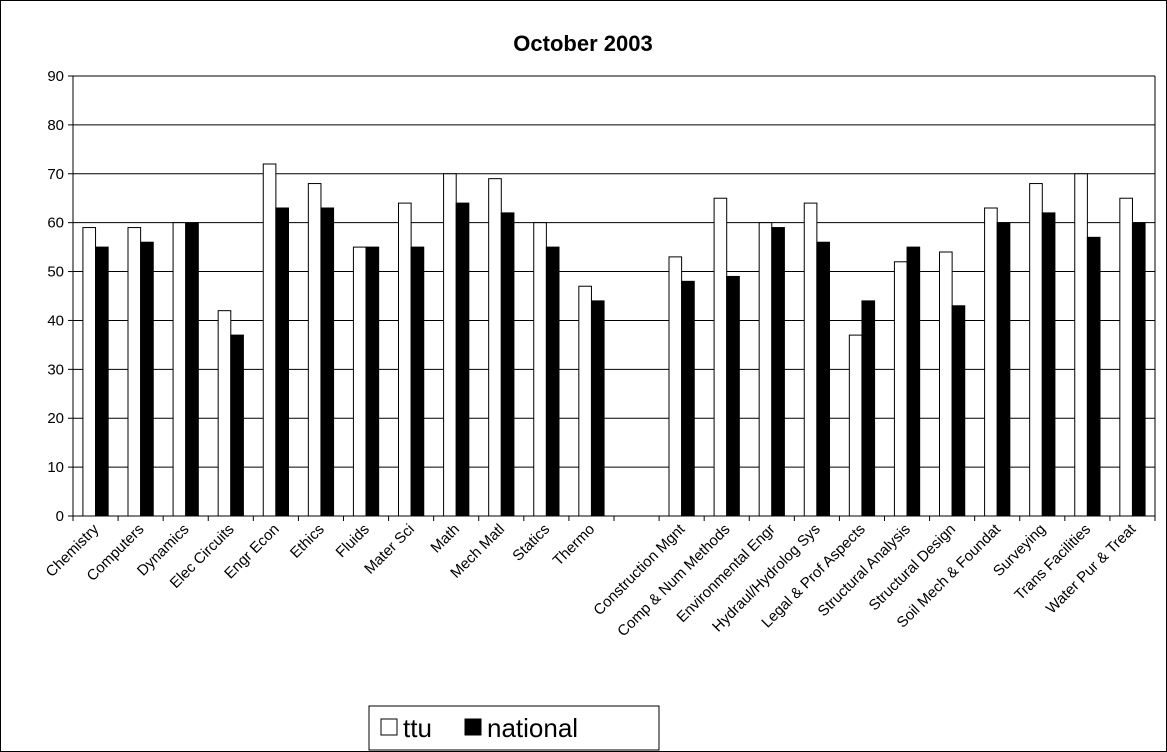 The height and width of the screenshot is (752, 1167). Describe the element at coordinates (445, 539) in the screenshot. I see `x-category-label: Math` at that location.